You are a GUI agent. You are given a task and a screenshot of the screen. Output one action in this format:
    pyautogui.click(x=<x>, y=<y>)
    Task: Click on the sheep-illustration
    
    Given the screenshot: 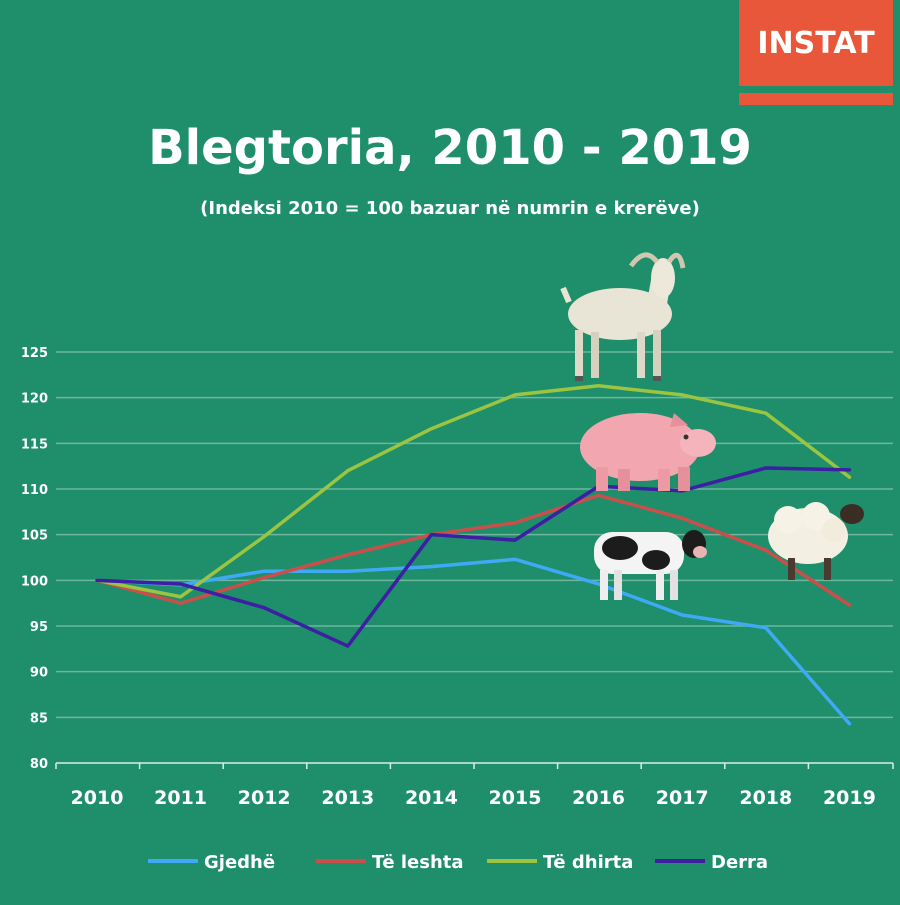 What is the action you would take?
    pyautogui.click(x=816, y=541)
    